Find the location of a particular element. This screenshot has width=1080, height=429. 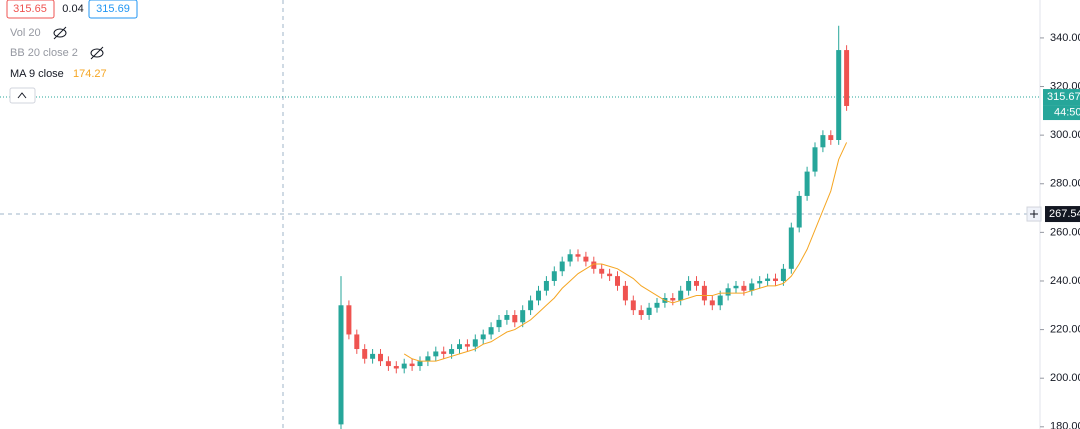

close-box is located at coordinates (113, 9).